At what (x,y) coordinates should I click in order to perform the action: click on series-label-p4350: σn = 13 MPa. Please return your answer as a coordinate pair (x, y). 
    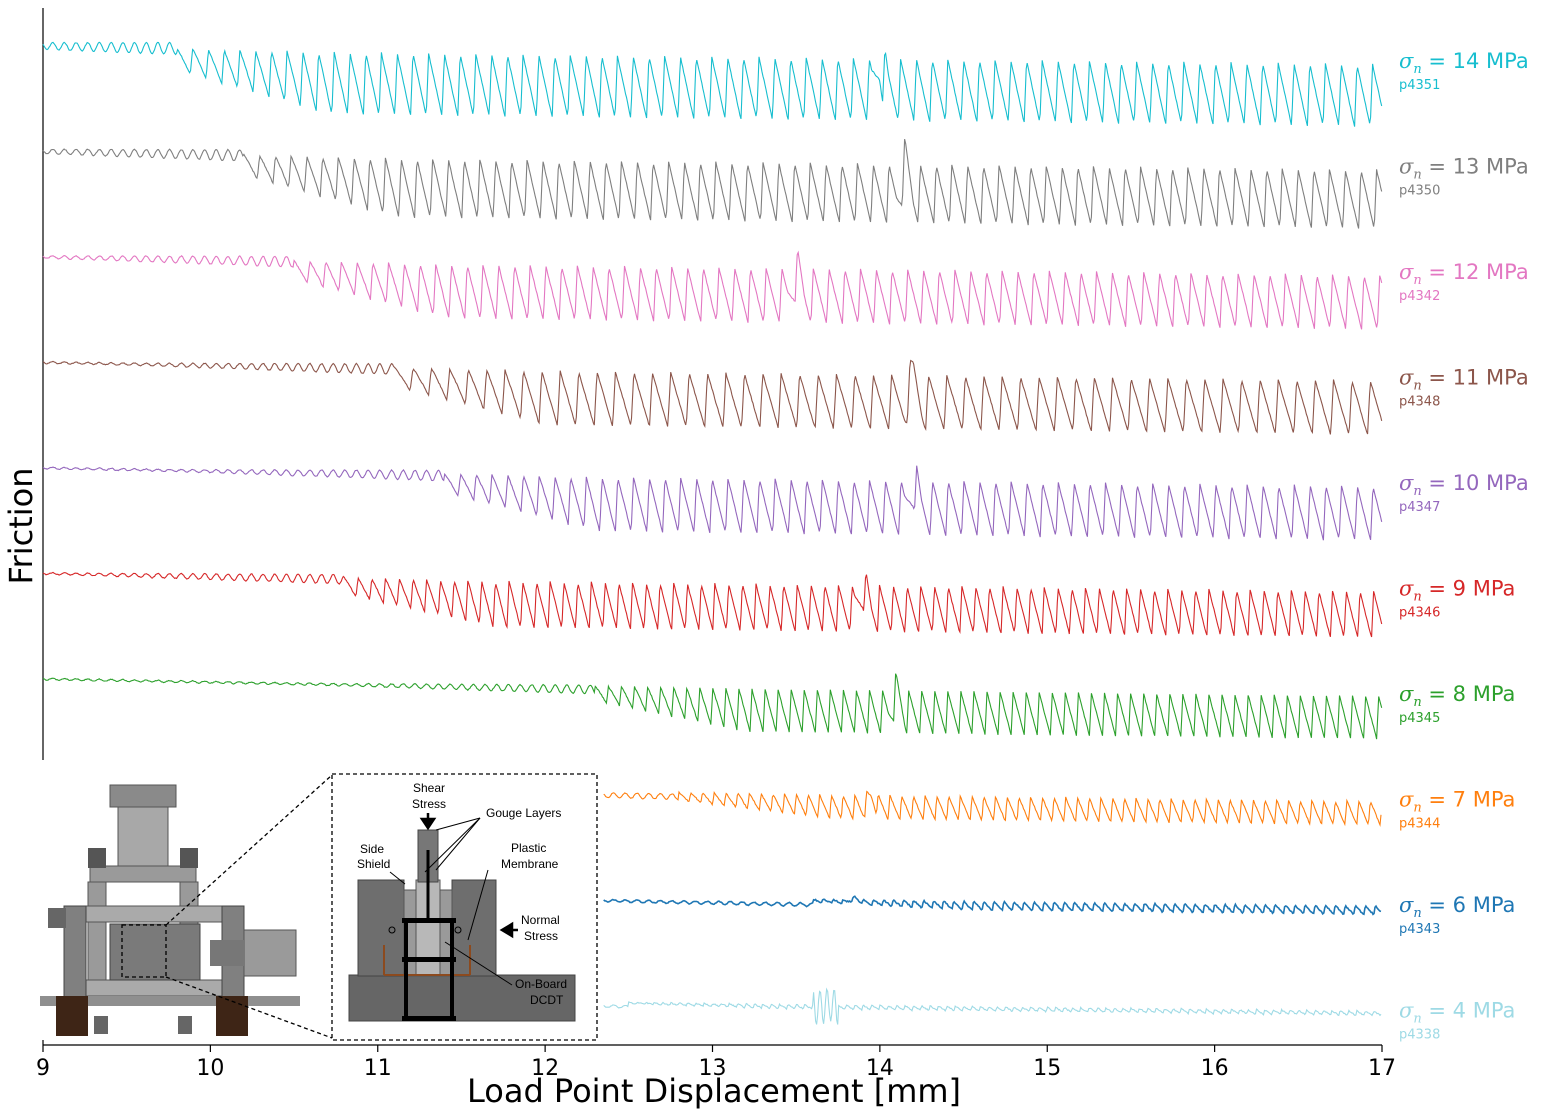
    Looking at the image, I should click on (1464, 169).